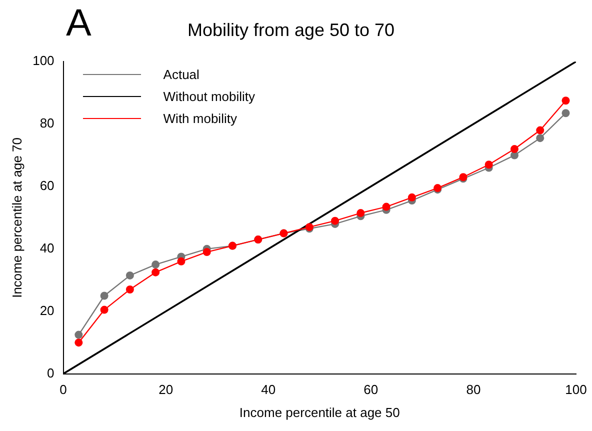  Describe the element at coordinates (47, 186) in the screenshot. I see `y-tick-label: 60` at that location.